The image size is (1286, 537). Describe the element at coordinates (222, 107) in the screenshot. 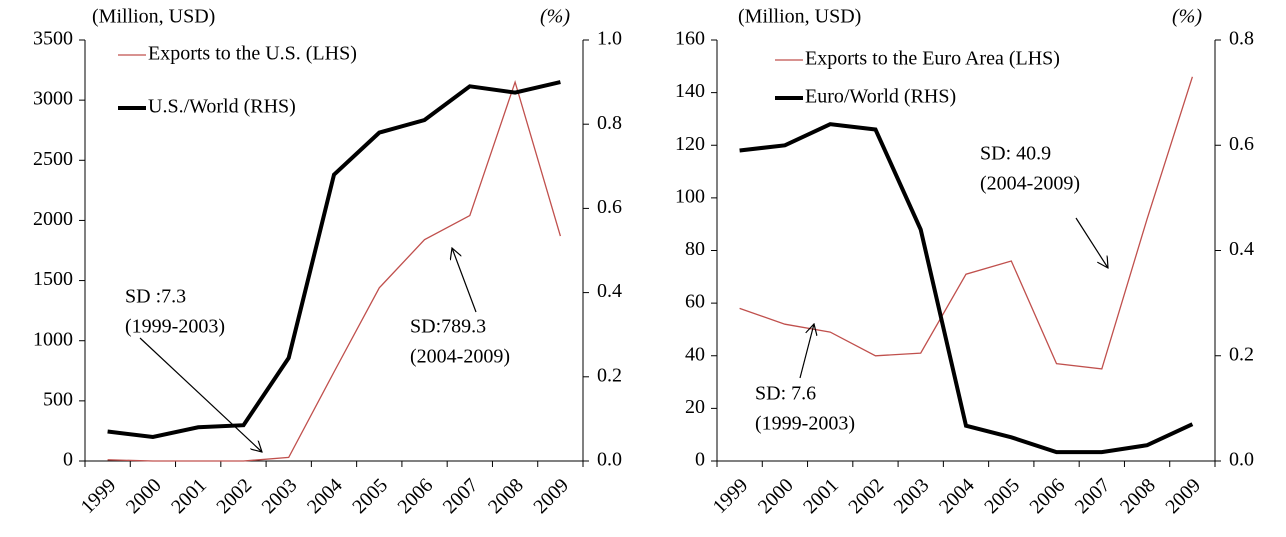

I see `legend-label: U.S./World (RHS)` at that location.